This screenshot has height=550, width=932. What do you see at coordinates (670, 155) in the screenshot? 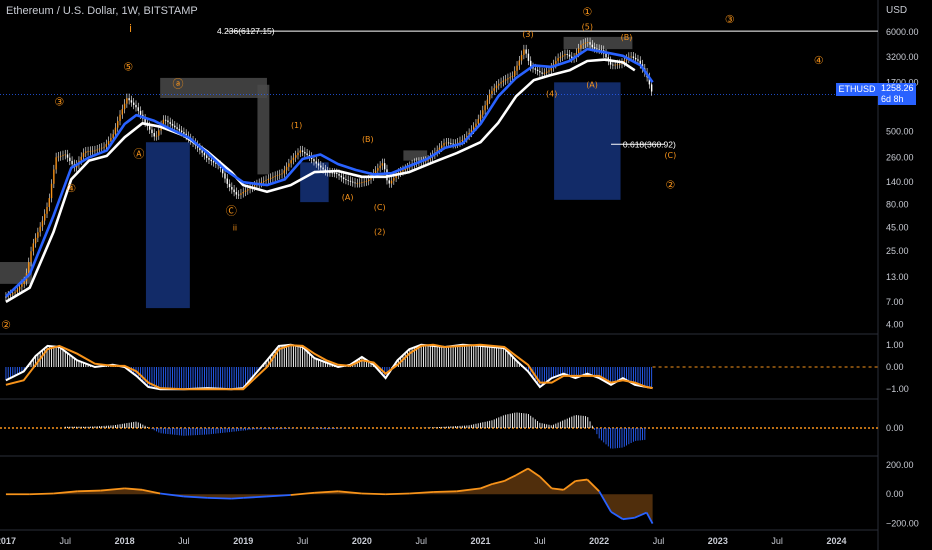
I see `wave-label: (C)` at bounding box center [670, 155].